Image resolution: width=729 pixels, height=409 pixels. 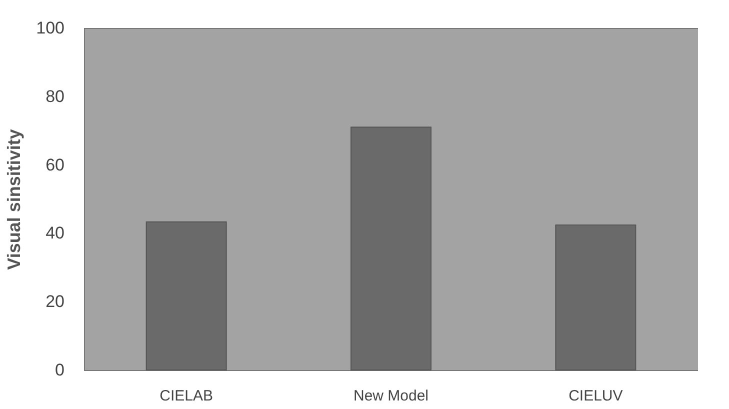 I want to click on y-axis-title: Visual sinsitivity, so click(x=14, y=199).